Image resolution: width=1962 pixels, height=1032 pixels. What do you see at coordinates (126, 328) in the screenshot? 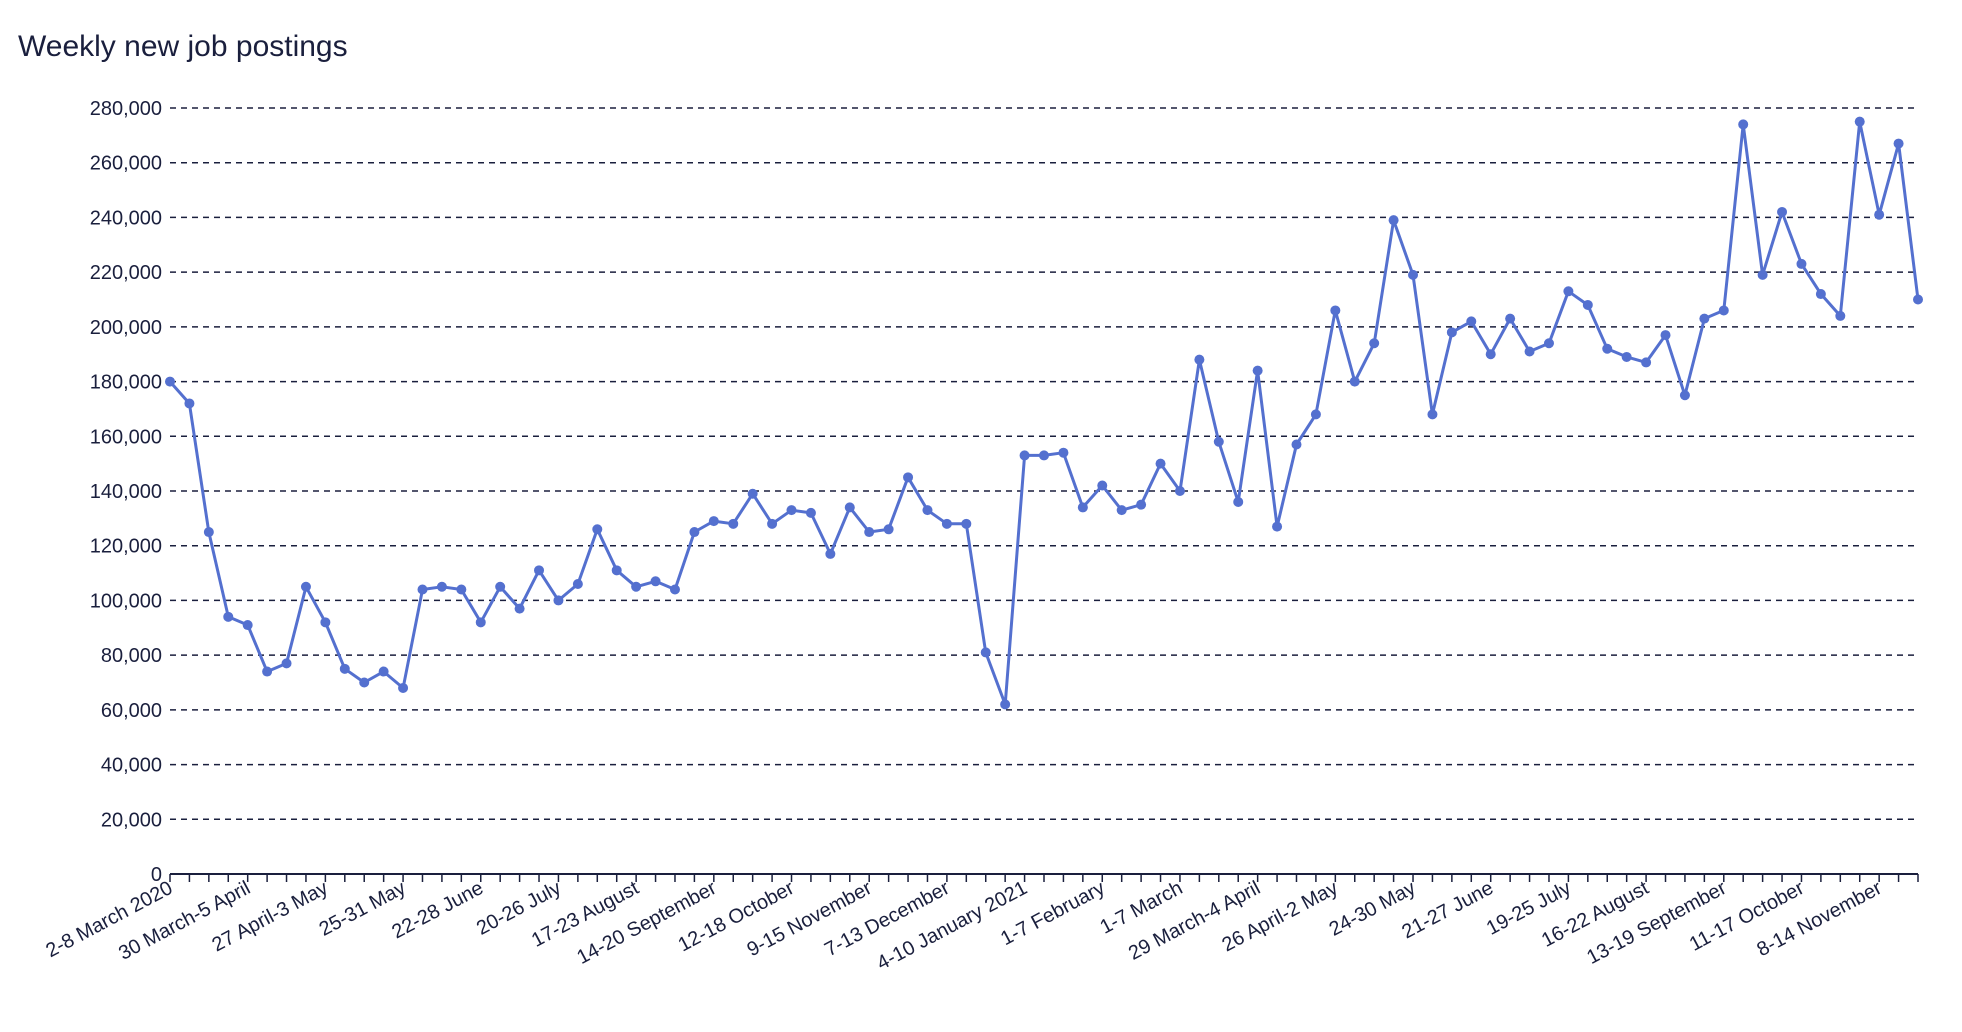
I see `y-tick-label: 200,000` at bounding box center [126, 328].